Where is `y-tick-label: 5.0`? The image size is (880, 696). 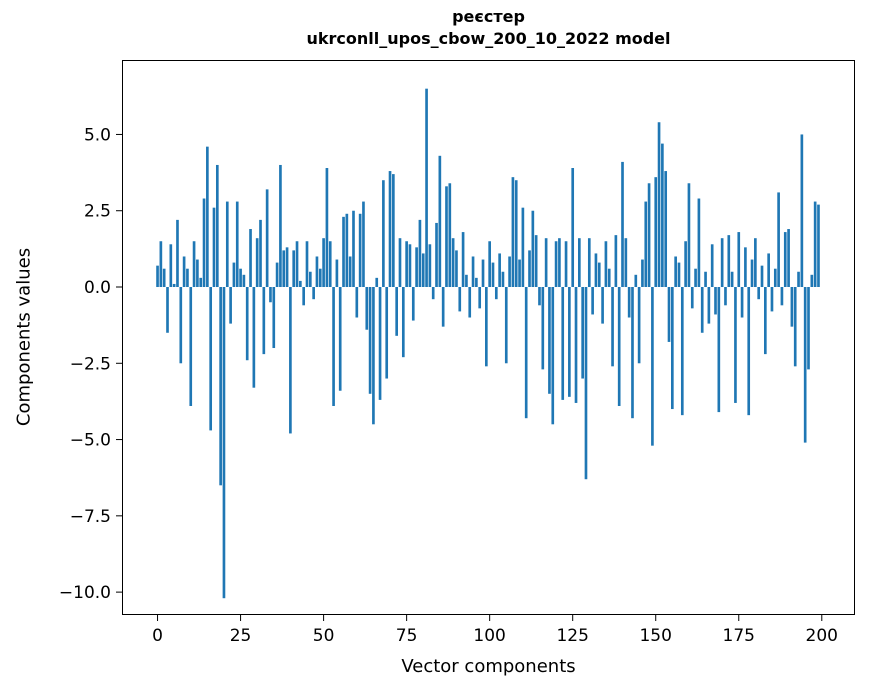
y-tick-label: 5.0 is located at coordinates (97, 135).